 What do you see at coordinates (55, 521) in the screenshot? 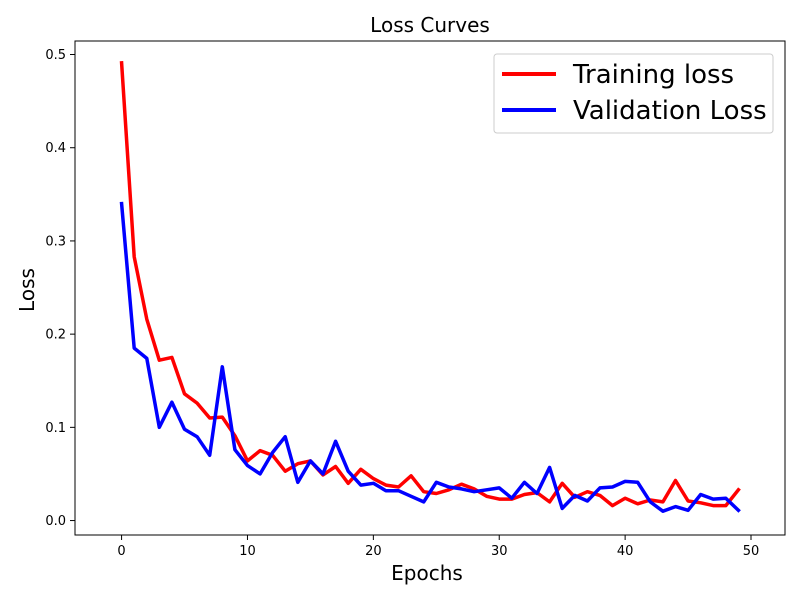
I see `y-tick-label: 0.0` at bounding box center [55, 521].